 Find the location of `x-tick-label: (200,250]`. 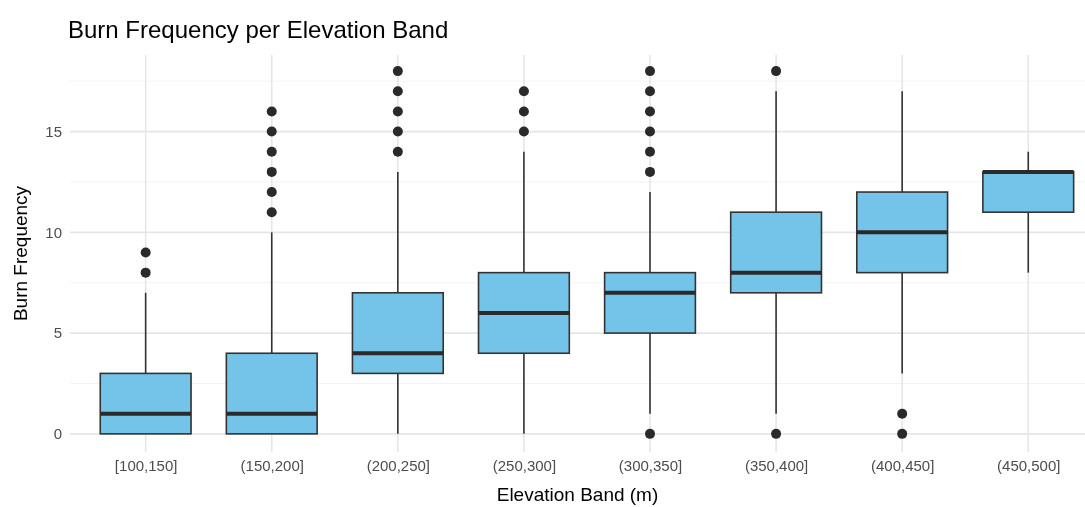

x-tick-label: (200,250] is located at coordinates (398, 465).